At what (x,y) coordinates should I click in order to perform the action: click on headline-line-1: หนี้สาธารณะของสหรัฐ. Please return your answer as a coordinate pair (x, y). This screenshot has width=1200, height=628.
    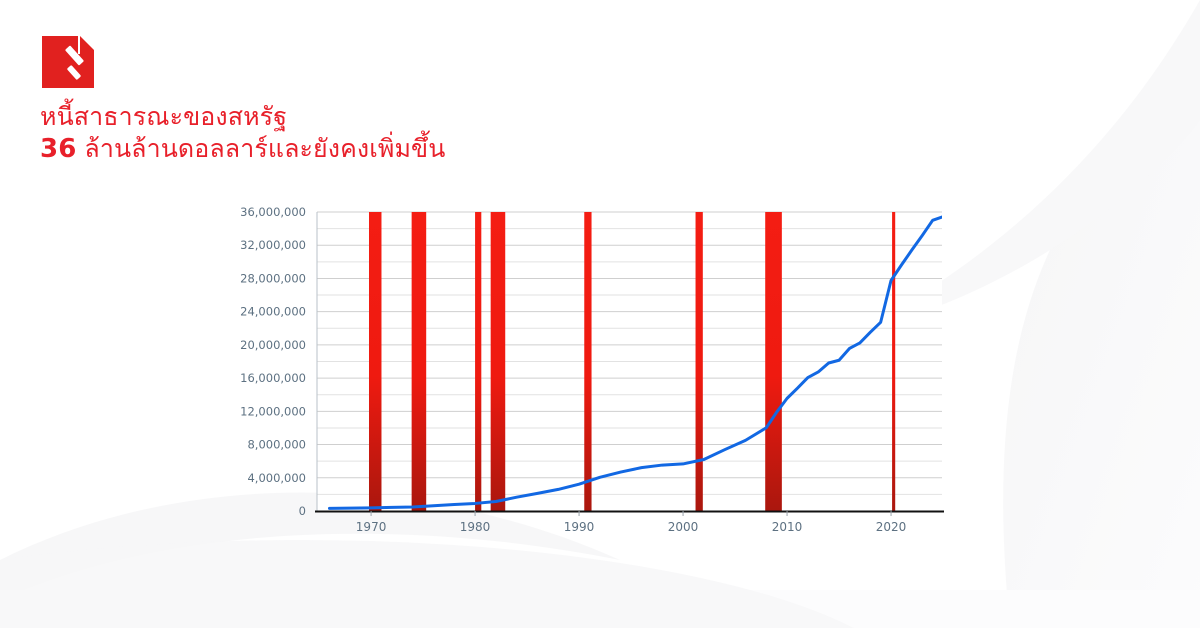
    Looking at the image, I should click on (164, 116).